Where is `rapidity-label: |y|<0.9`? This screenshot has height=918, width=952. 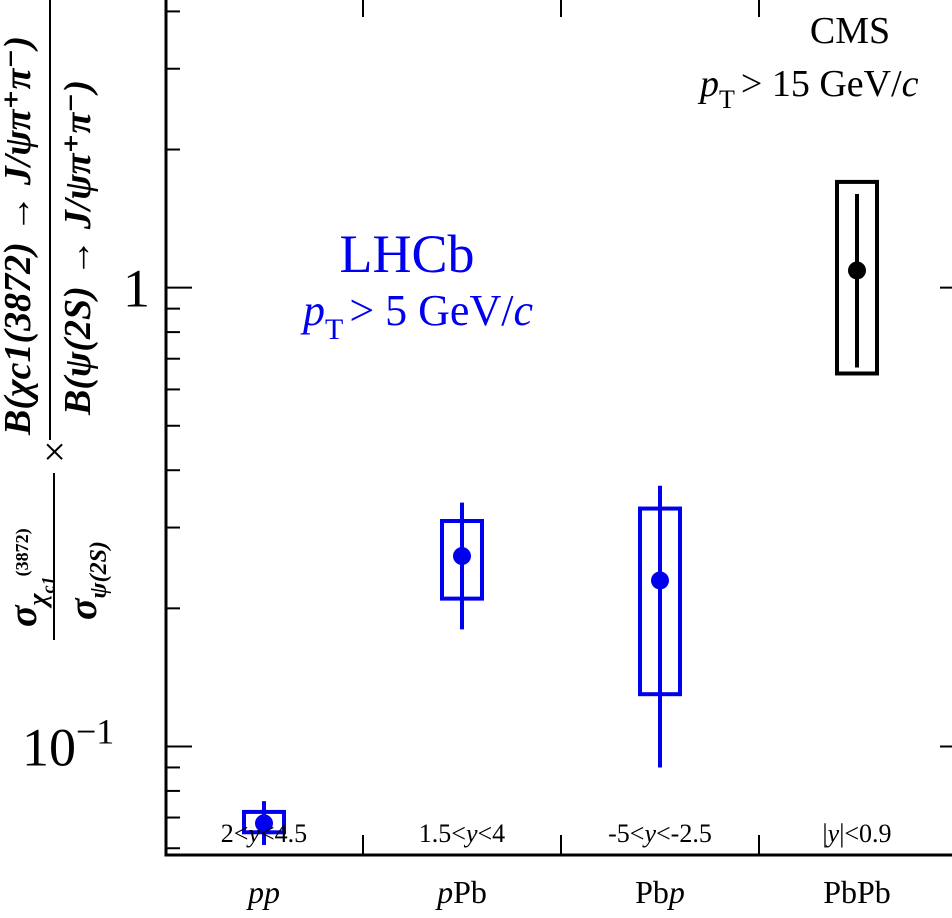 rapidity-label: |y|<0.9 is located at coordinates (856, 833).